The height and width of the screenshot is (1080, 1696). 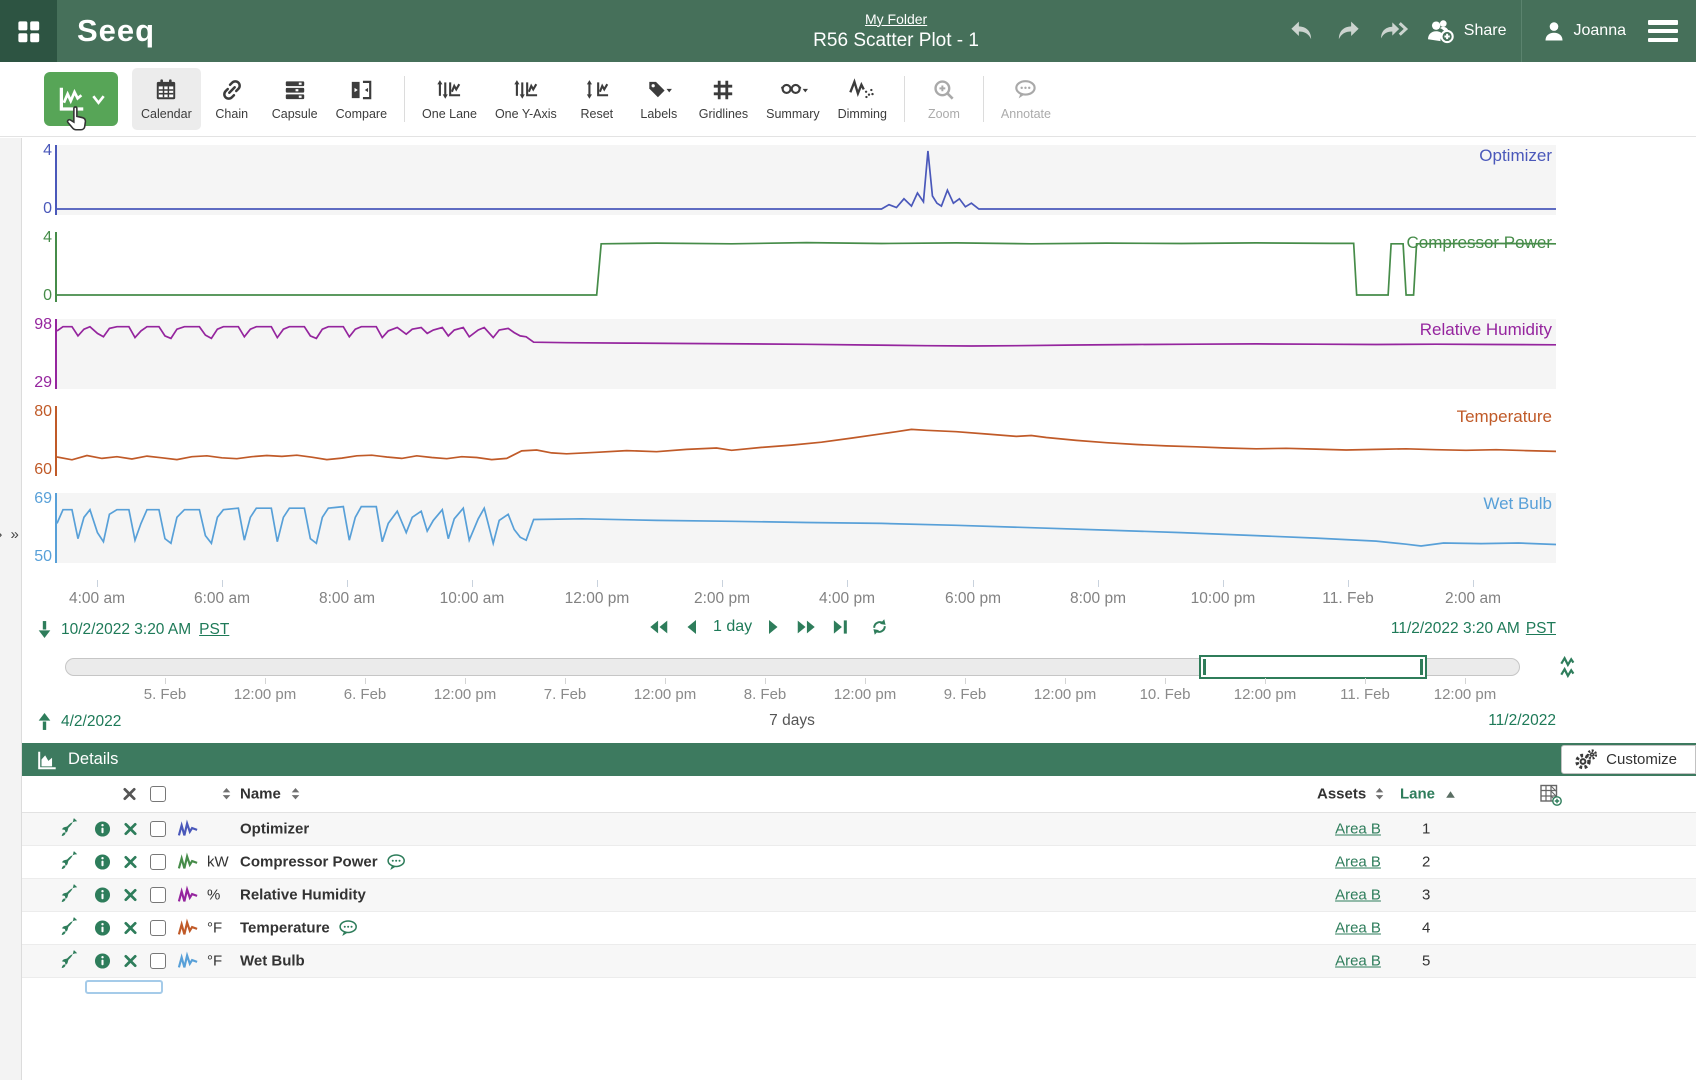 What do you see at coordinates (896, 18) in the screenshot?
I see `breadcrumb: My Folder` at bounding box center [896, 18].